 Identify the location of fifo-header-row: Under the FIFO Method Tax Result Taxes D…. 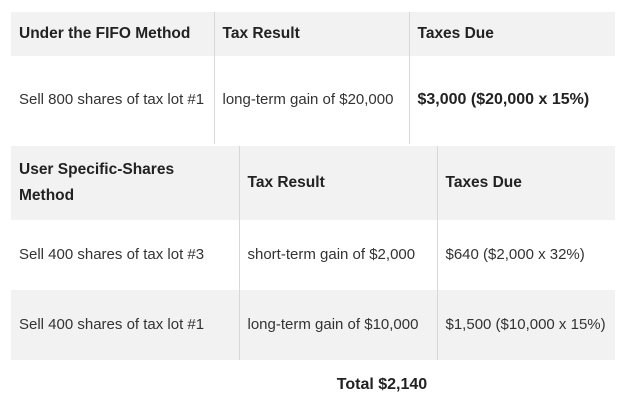
(313, 34).